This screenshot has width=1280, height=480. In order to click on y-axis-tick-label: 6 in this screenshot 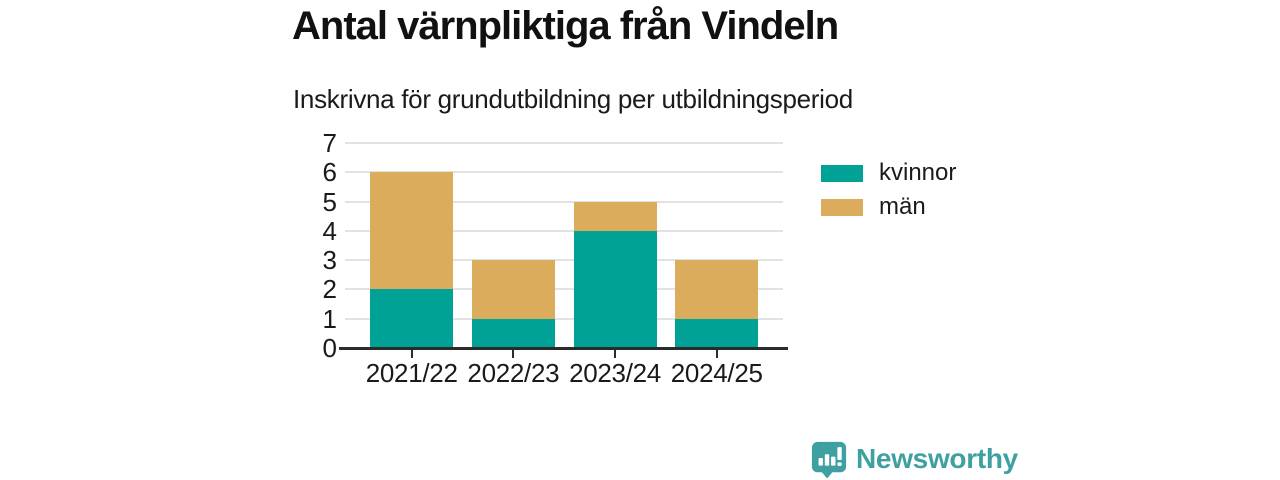, I will do `click(329, 172)`.